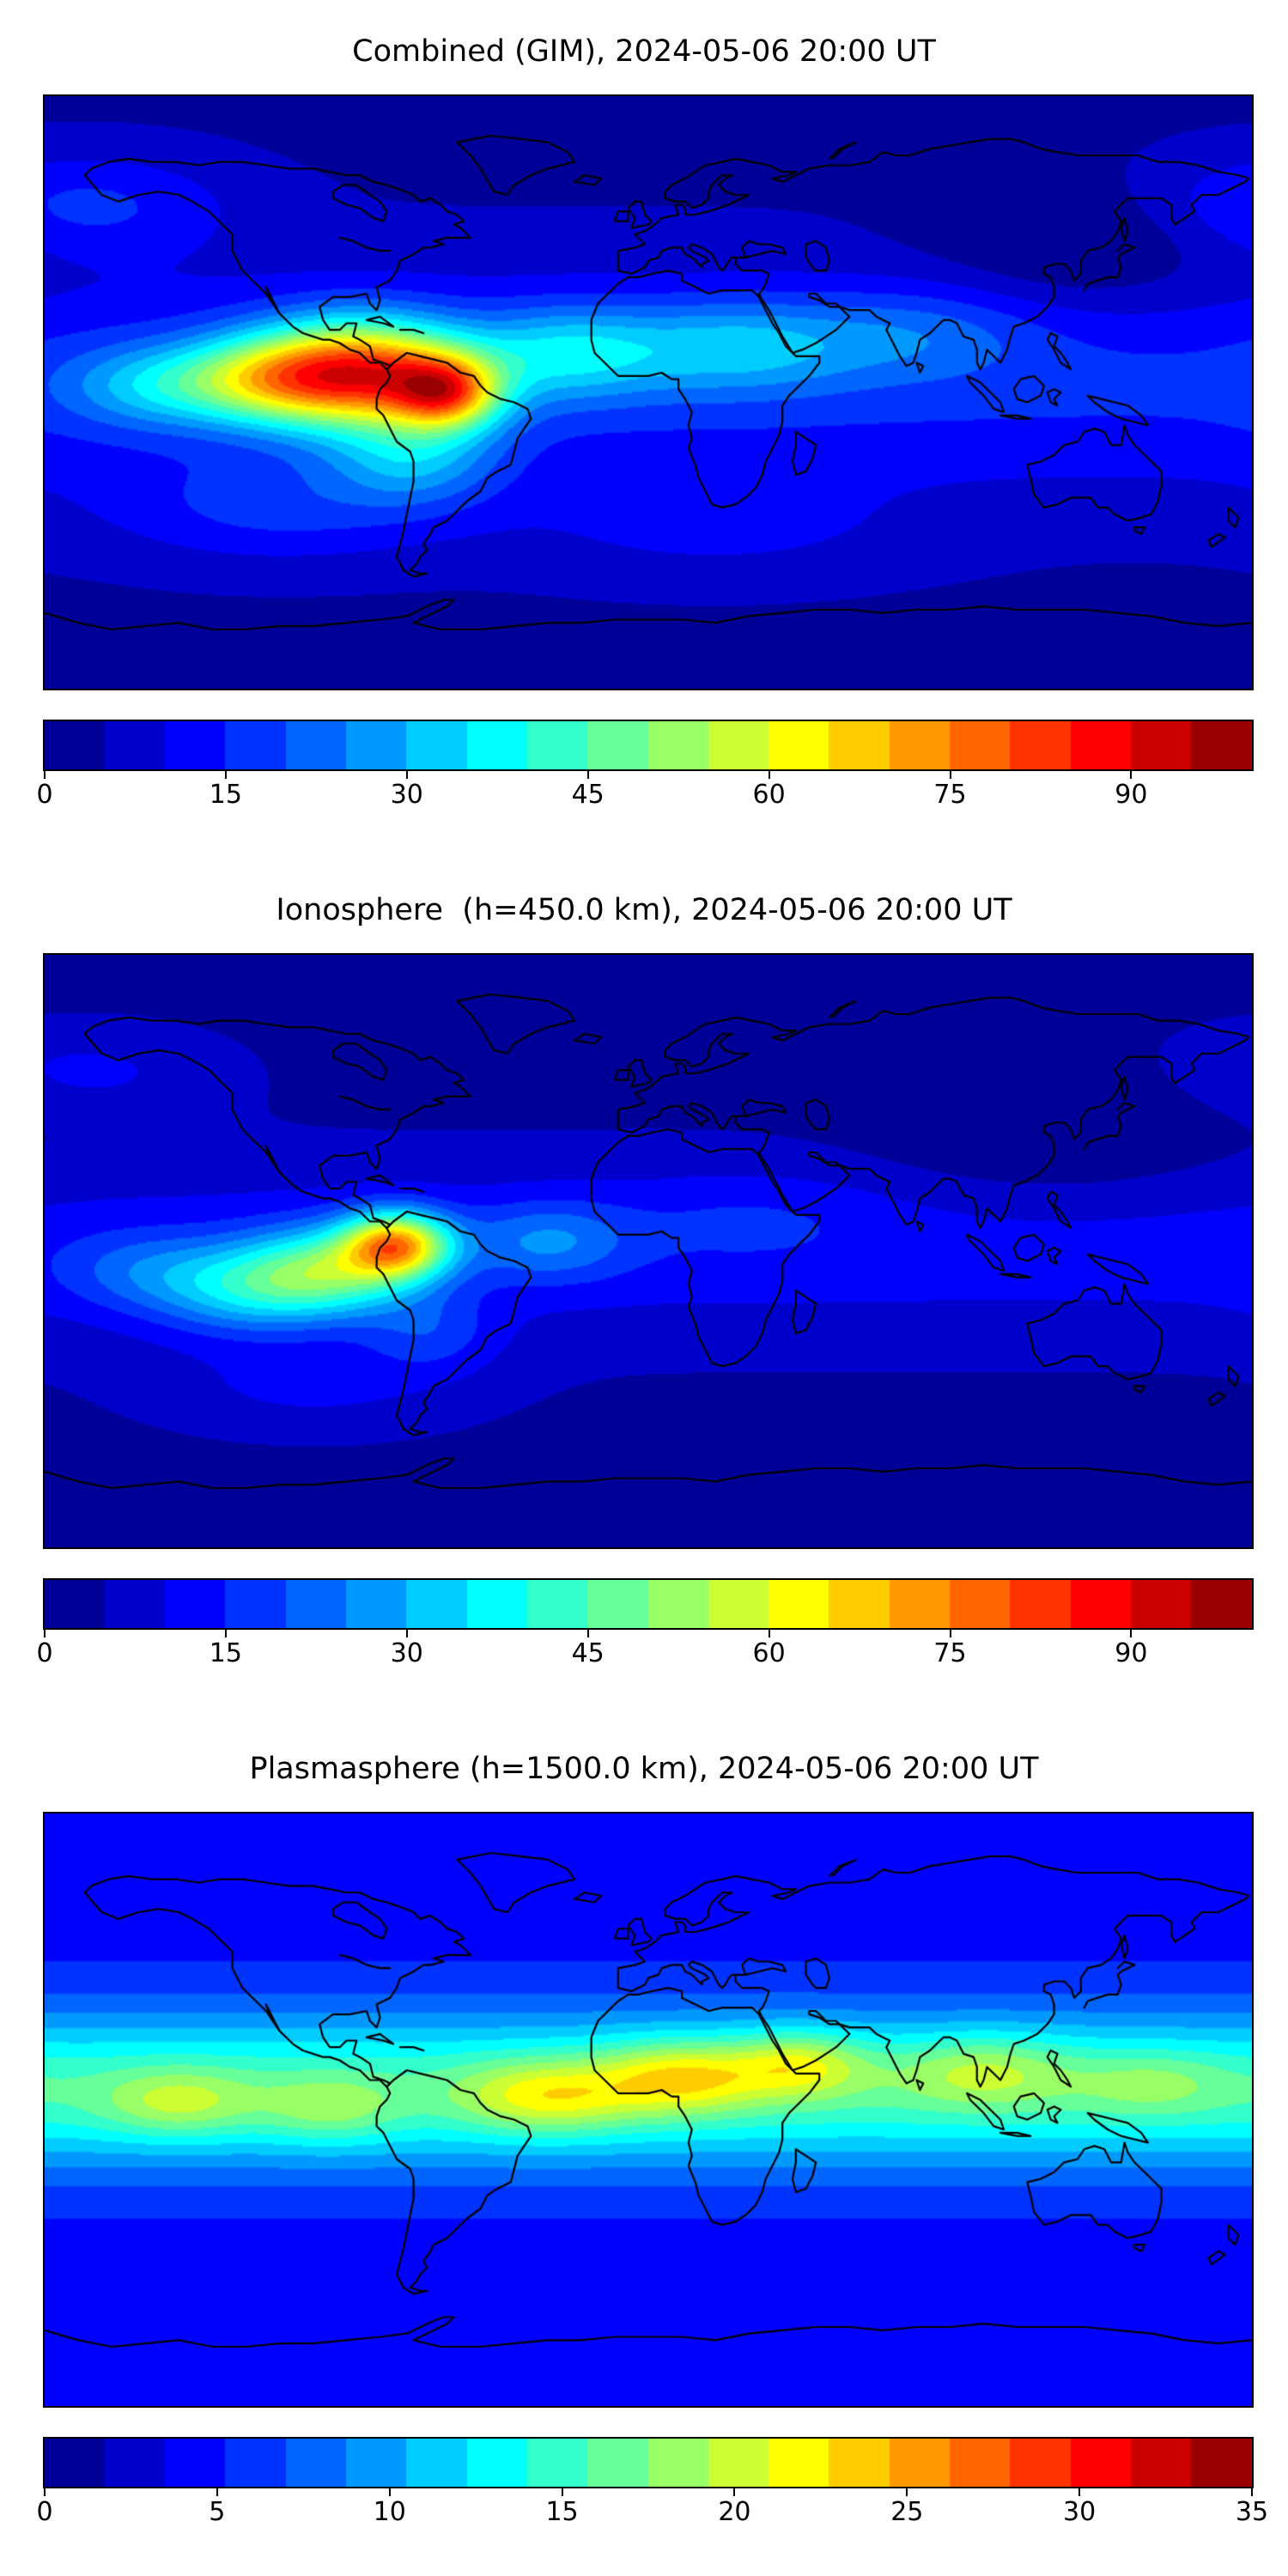 The height and width of the screenshot is (2576, 1288). Describe the element at coordinates (389, 2512) in the screenshot. I see `colorbar-tick-label: 10` at that location.